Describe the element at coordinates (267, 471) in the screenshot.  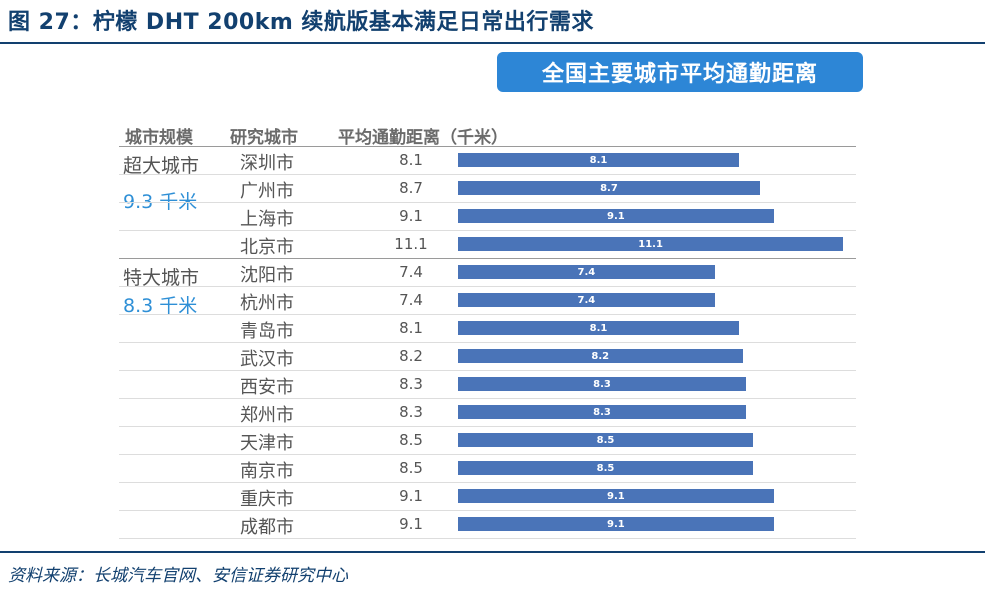
I see `city-label: 南京市` at that location.